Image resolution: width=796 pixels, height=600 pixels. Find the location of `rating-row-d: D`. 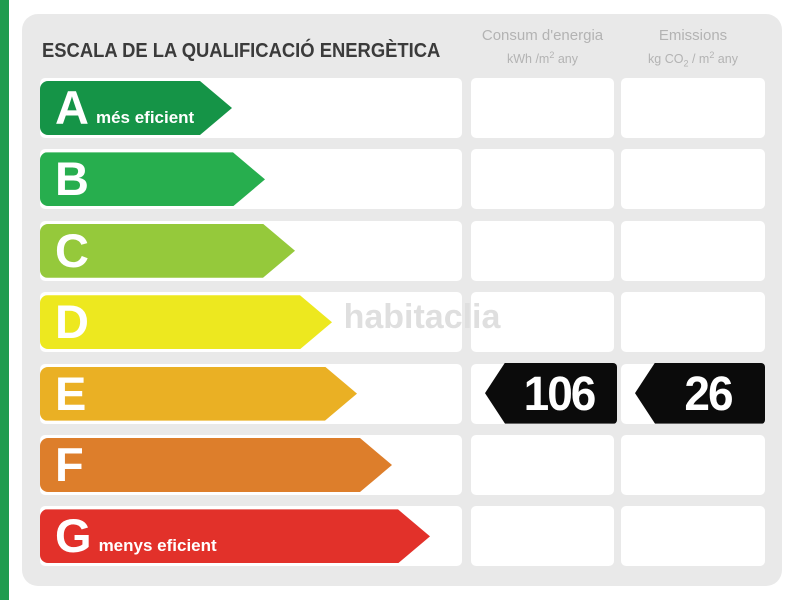

rating-row-d: D is located at coordinates (402, 322).